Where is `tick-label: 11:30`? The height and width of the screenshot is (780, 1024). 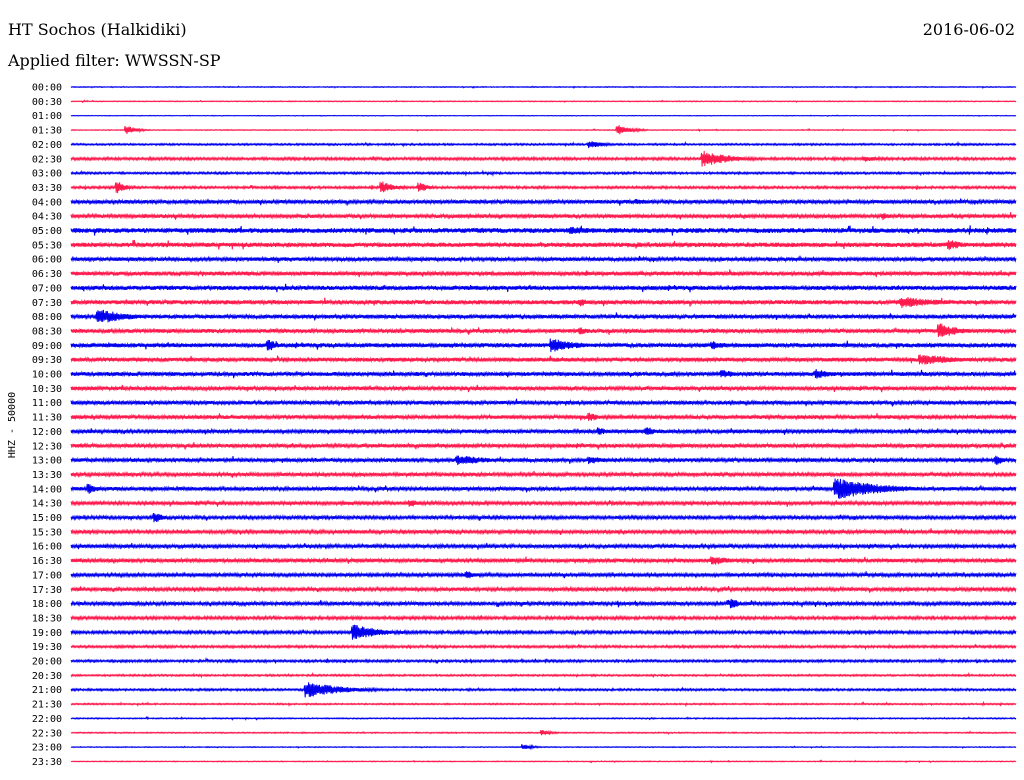 tick-label: 11:30 is located at coordinates (47, 418).